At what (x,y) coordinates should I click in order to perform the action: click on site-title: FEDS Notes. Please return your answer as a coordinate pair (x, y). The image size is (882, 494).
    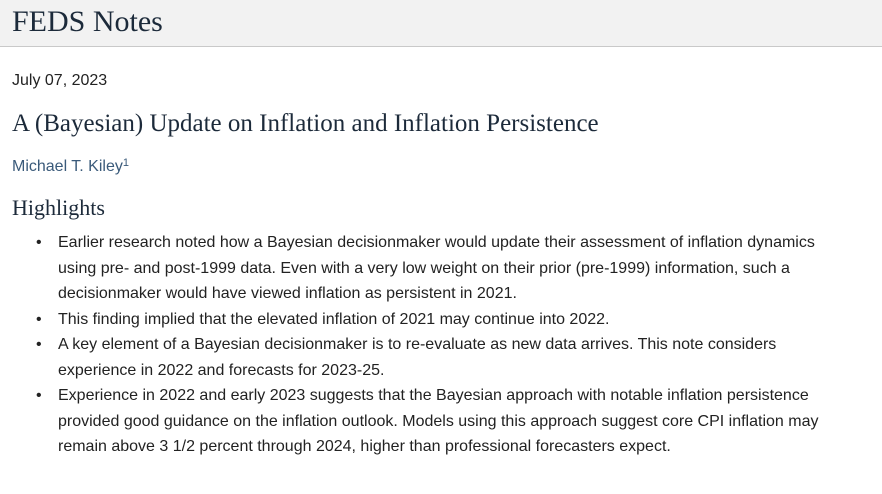
    Looking at the image, I should click on (87, 21).